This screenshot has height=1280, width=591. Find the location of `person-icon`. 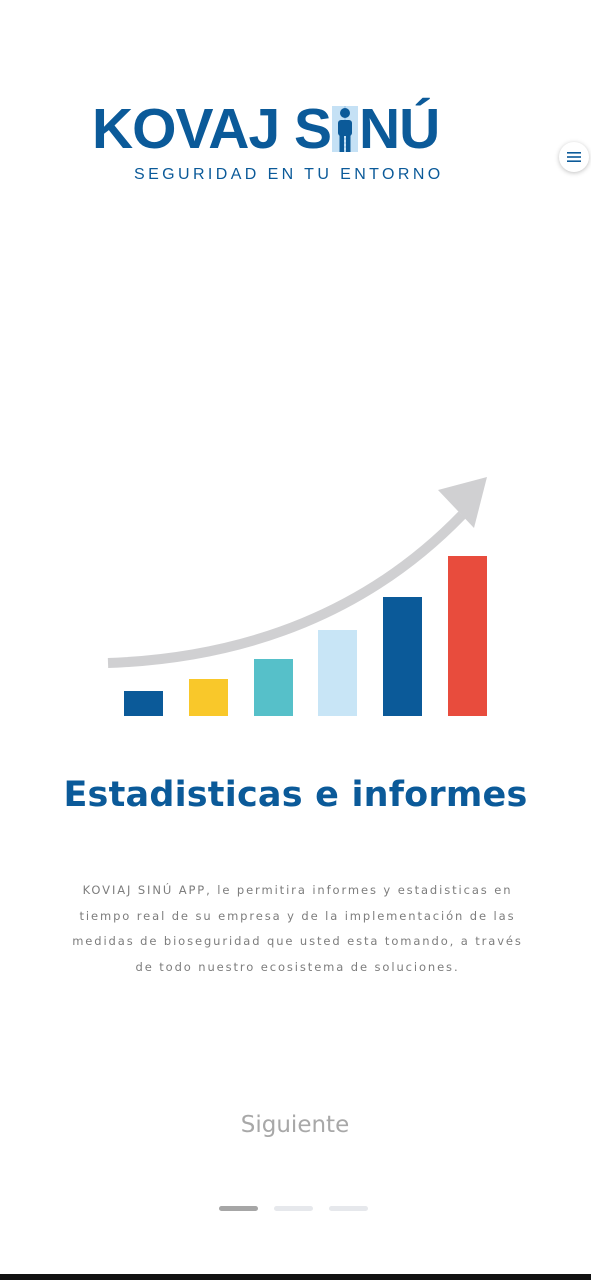

person-icon is located at coordinates (345, 128).